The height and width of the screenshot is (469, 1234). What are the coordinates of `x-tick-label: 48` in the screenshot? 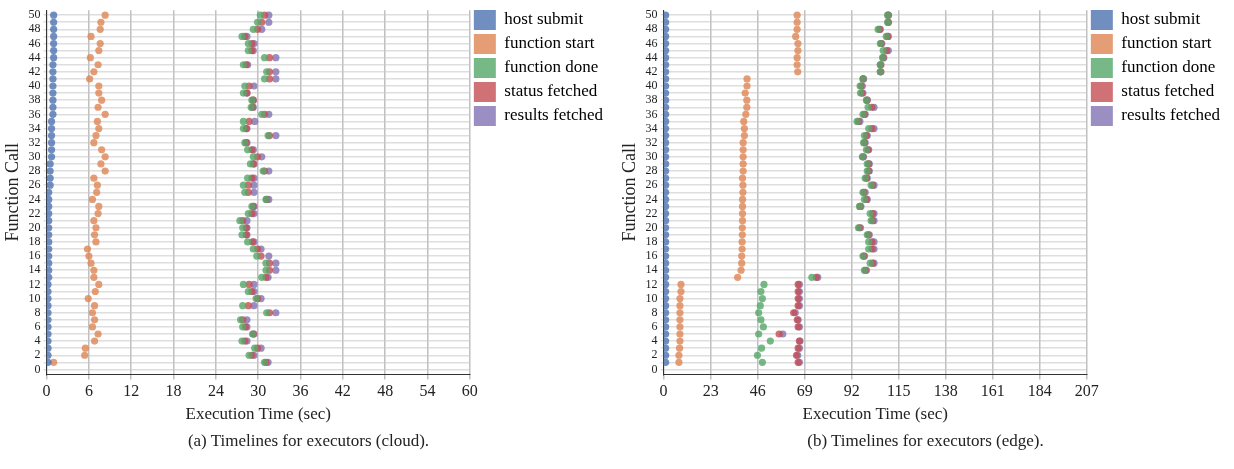 It's located at (385, 391).